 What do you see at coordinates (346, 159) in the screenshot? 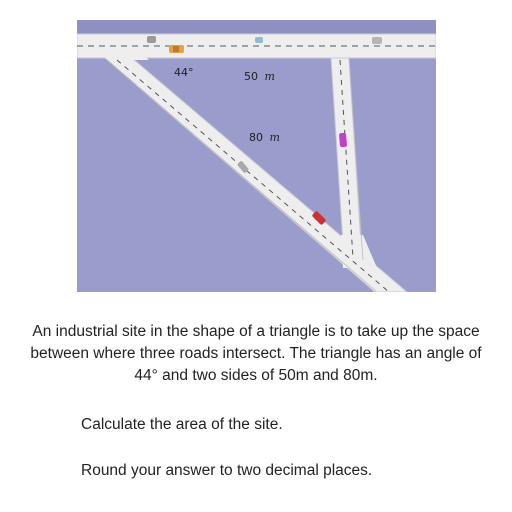
I see `vertical-lane-marking` at bounding box center [346, 159].